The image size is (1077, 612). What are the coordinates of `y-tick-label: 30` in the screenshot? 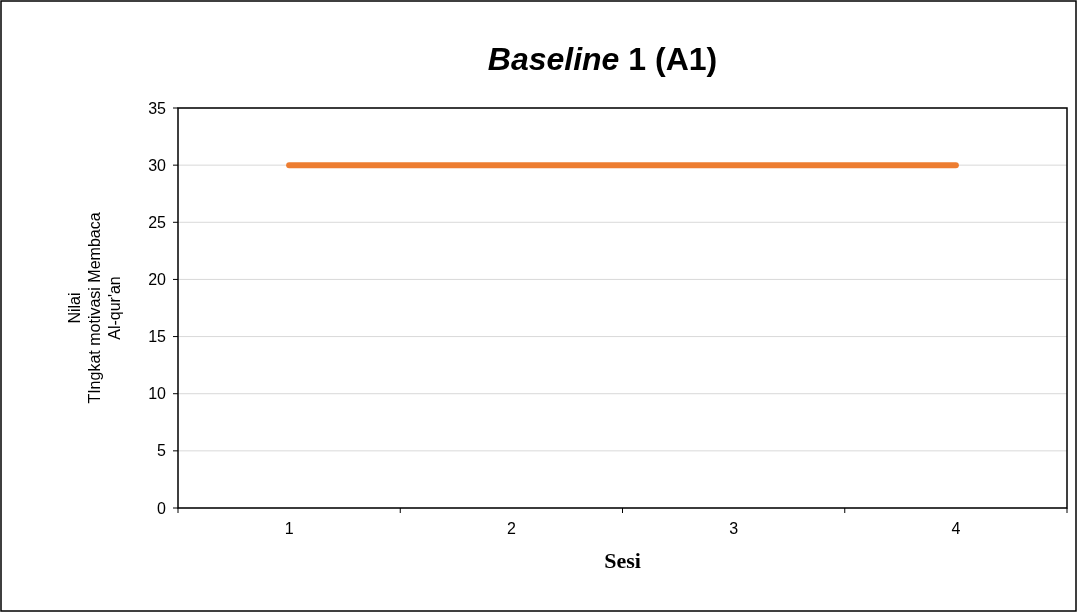 It's located at (157, 165).